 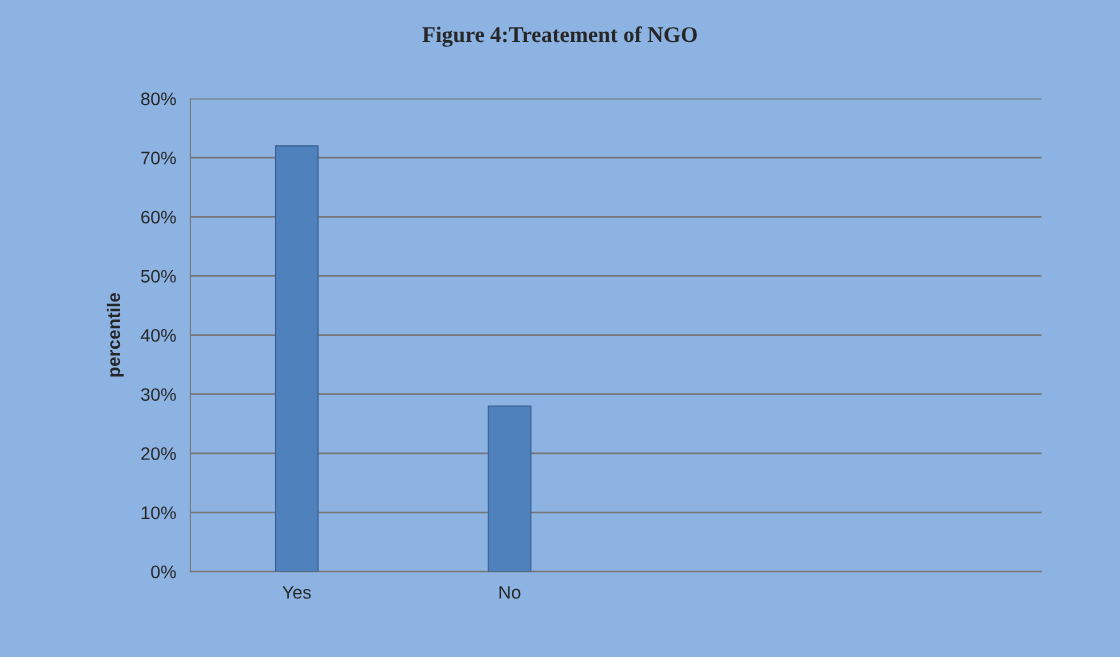 I want to click on y-tick-label: 70%, so click(x=158, y=158).